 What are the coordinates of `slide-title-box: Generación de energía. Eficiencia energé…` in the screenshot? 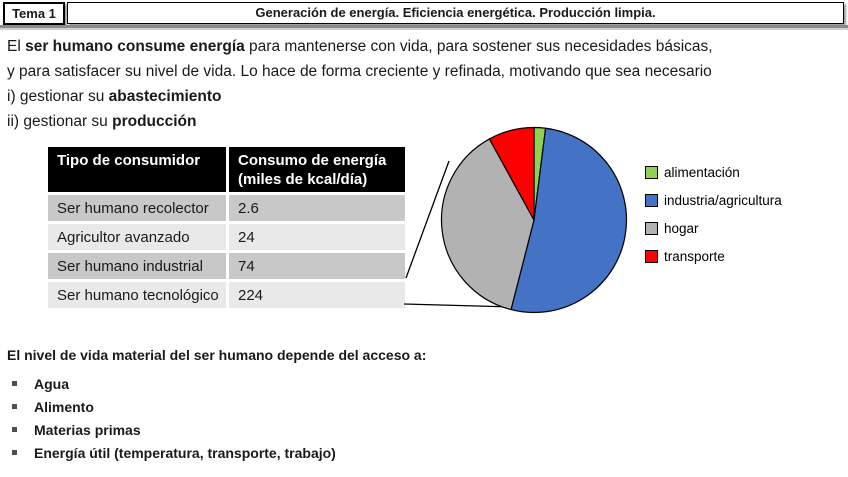 It's located at (455, 13).